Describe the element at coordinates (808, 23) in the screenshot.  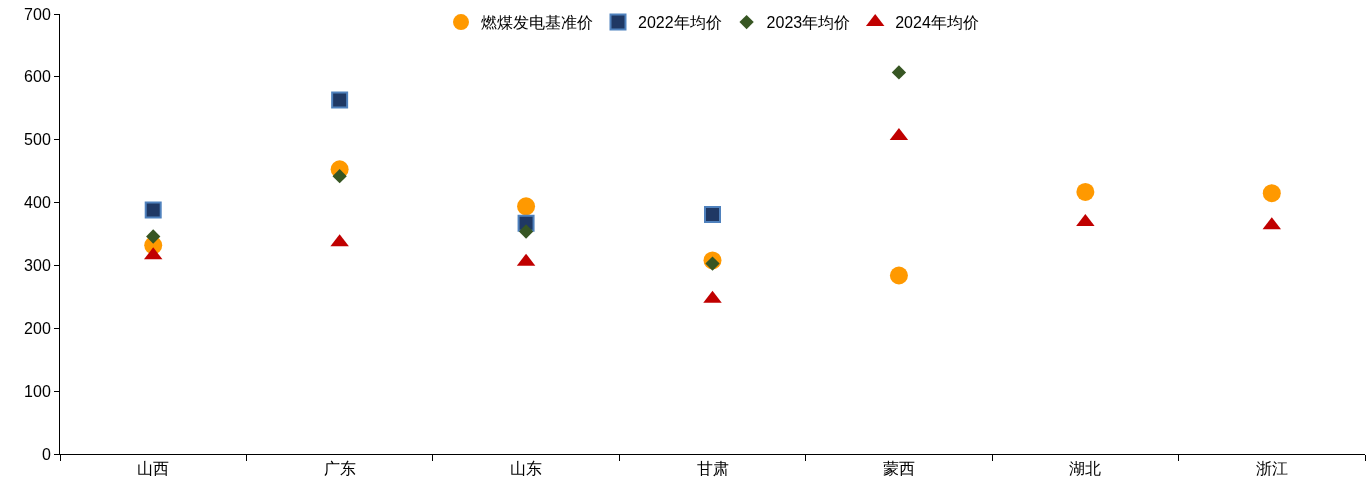
I see `legend-label: 2023年均价` at that location.